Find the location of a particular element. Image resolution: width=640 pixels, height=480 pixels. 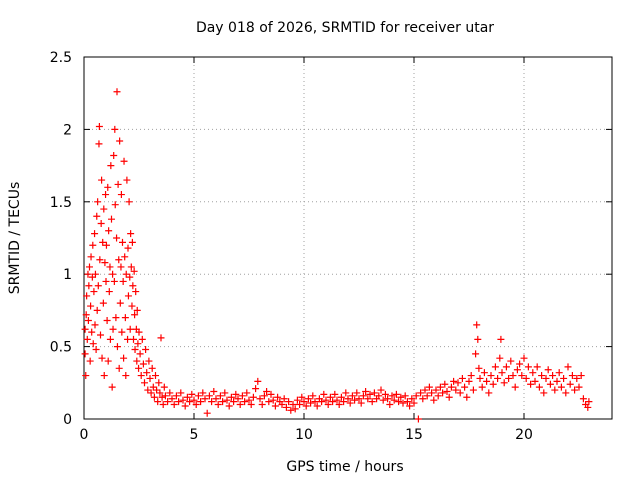

x-tick-label: 10 is located at coordinates (304, 435).